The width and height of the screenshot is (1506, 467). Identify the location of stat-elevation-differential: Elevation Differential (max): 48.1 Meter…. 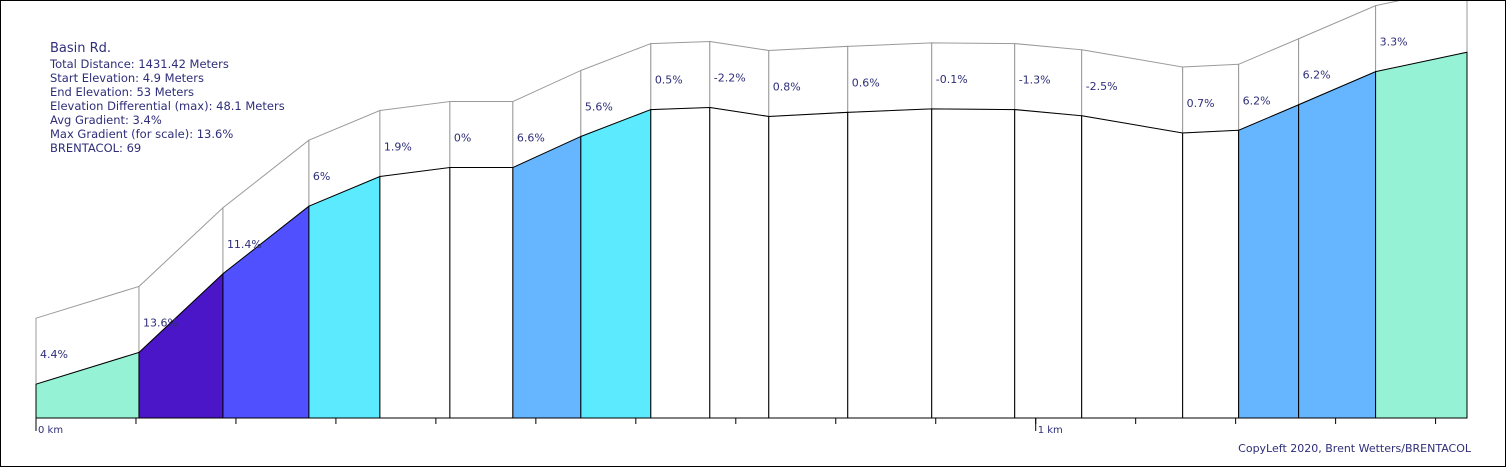
(167, 106).